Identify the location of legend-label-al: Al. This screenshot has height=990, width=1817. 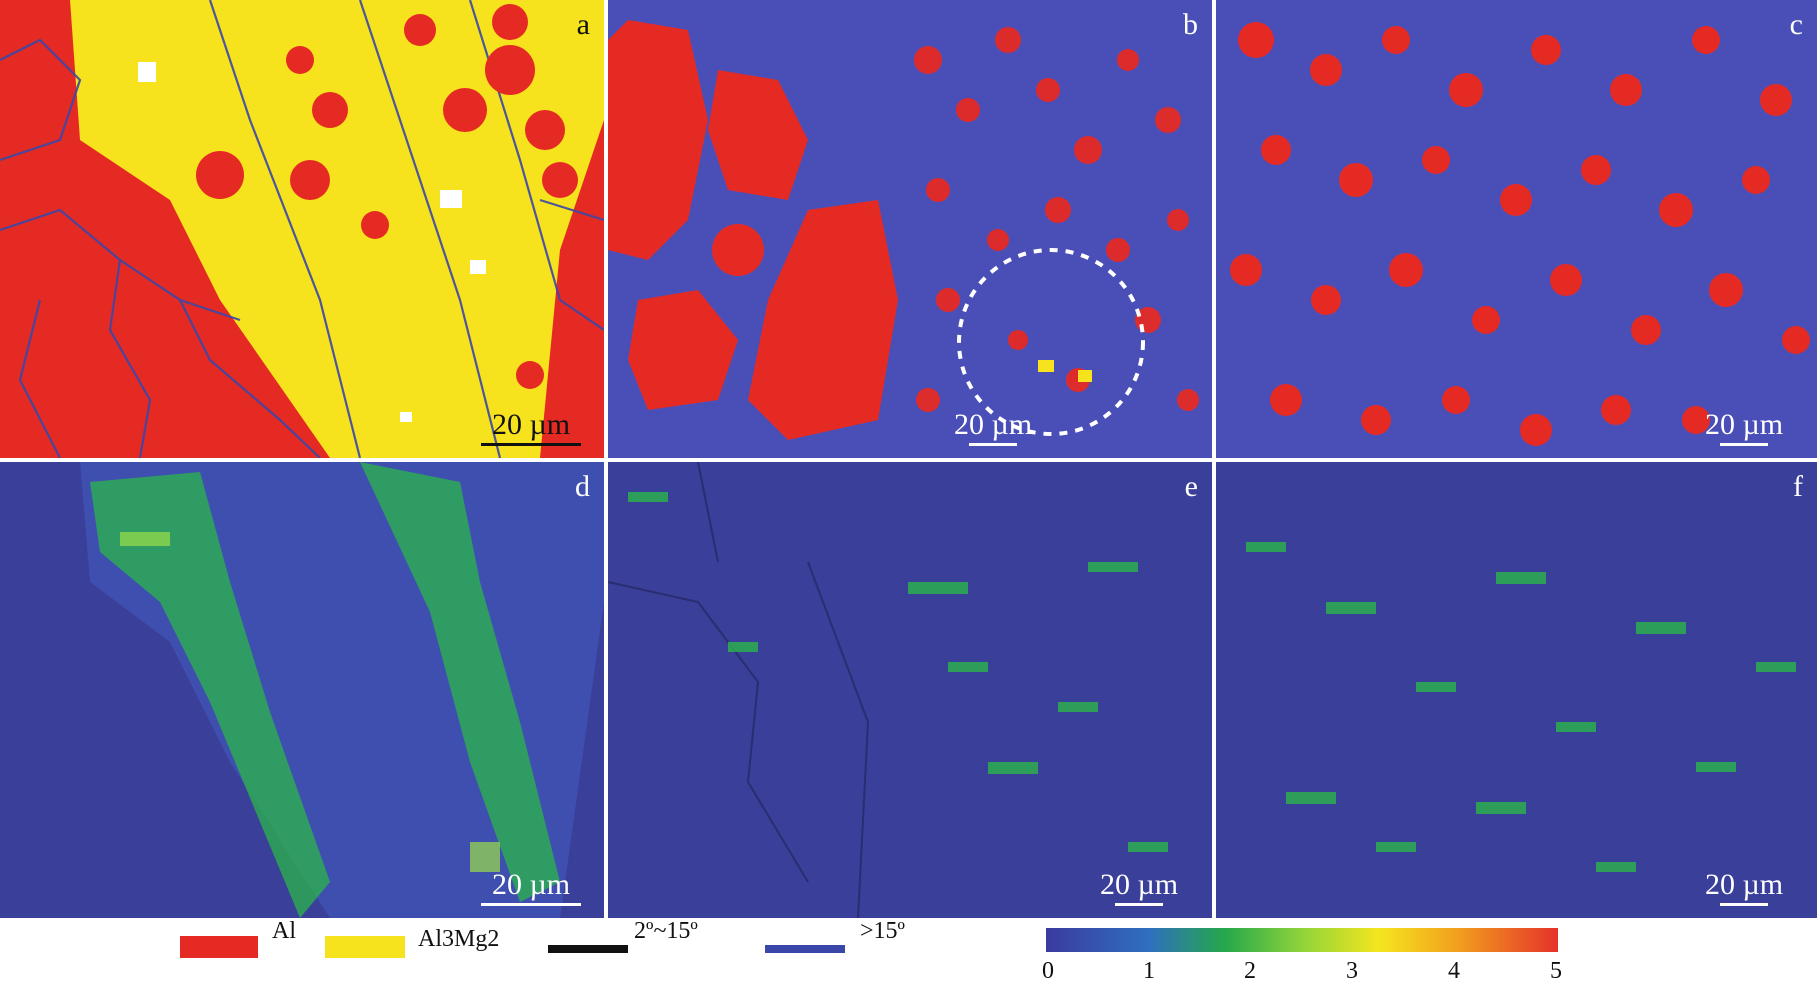
(284, 931).